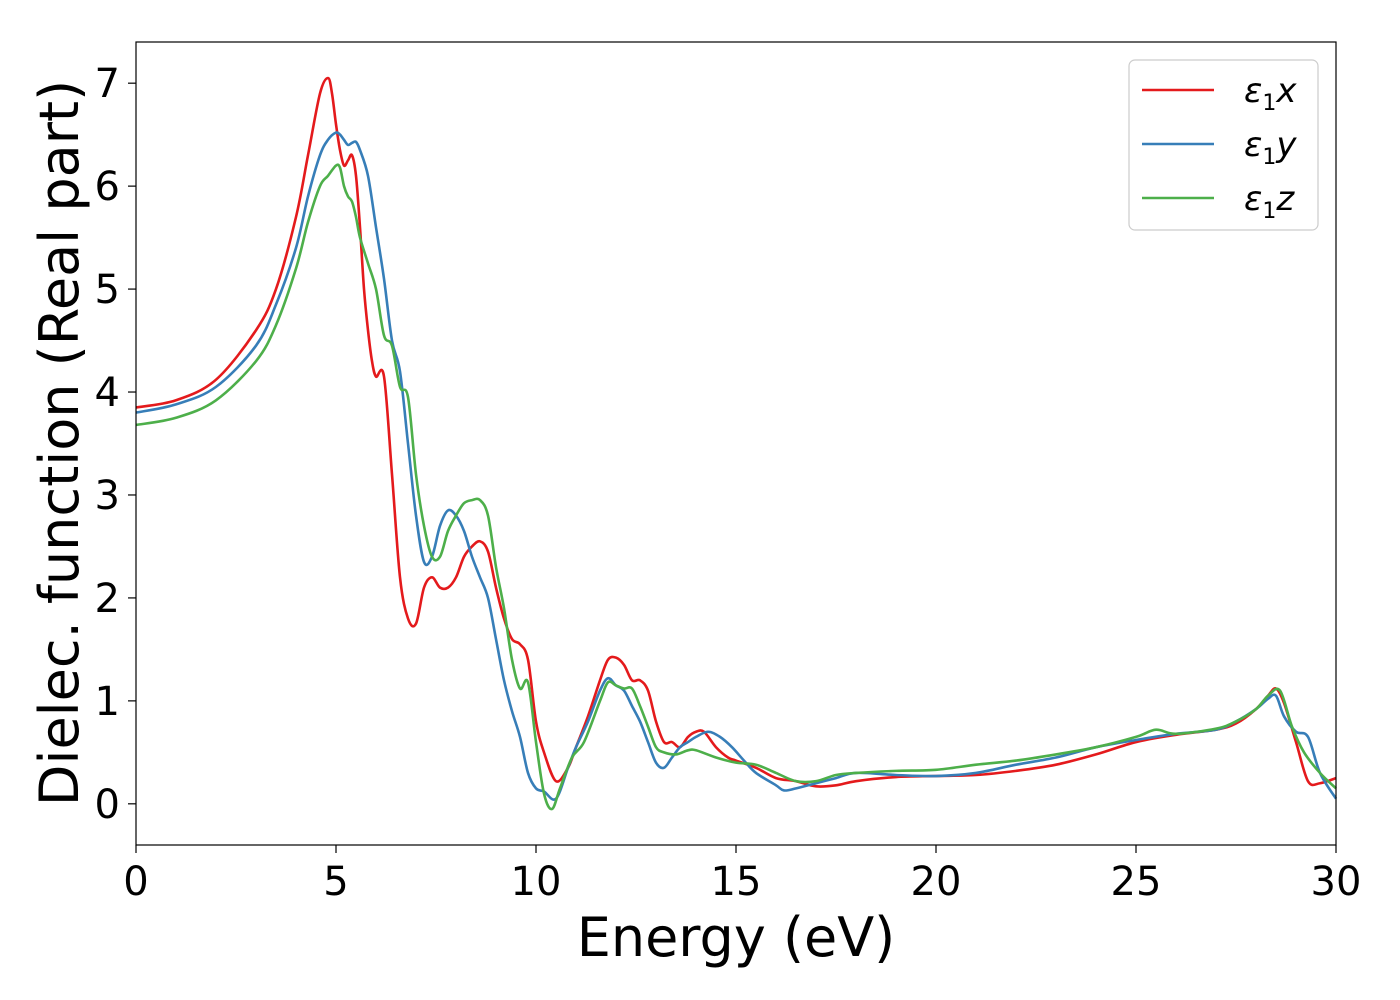 This screenshot has width=1400, height=1000. What do you see at coordinates (135, 882) in the screenshot?
I see `x-tick-label: 0` at bounding box center [135, 882].